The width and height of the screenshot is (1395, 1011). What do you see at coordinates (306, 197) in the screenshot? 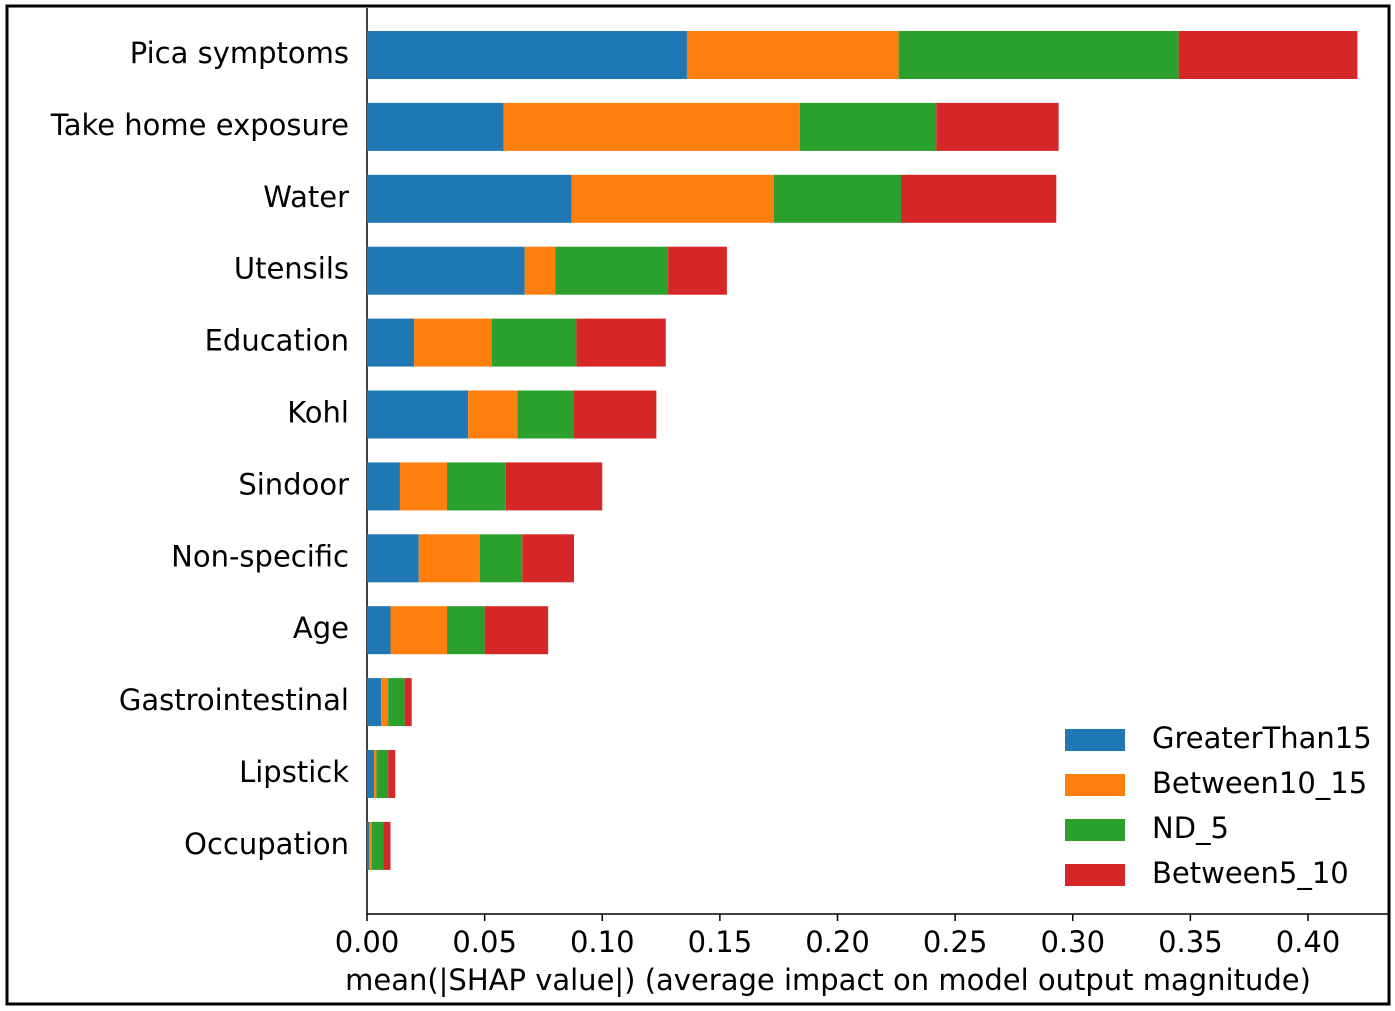
I see `y-tick-label: Water` at bounding box center [306, 197].